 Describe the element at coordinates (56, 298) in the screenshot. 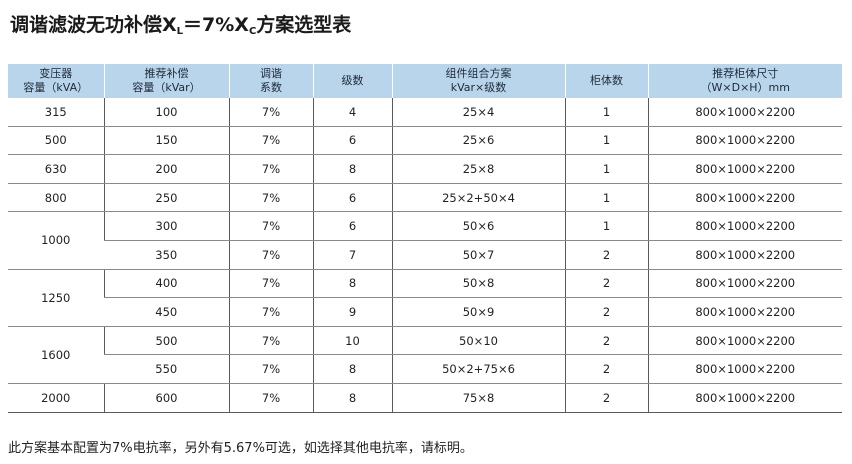

I see `cell-transformer-capacity: 1250` at that location.